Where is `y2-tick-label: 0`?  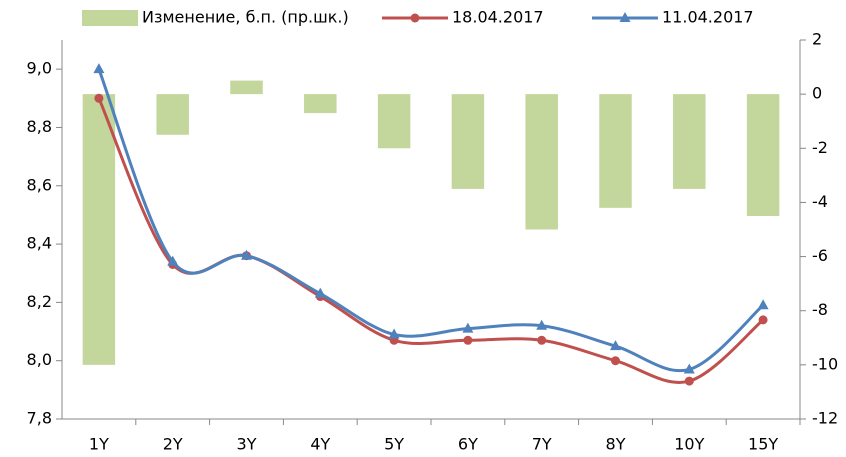
y2-tick-label: 0 is located at coordinates (817, 93).